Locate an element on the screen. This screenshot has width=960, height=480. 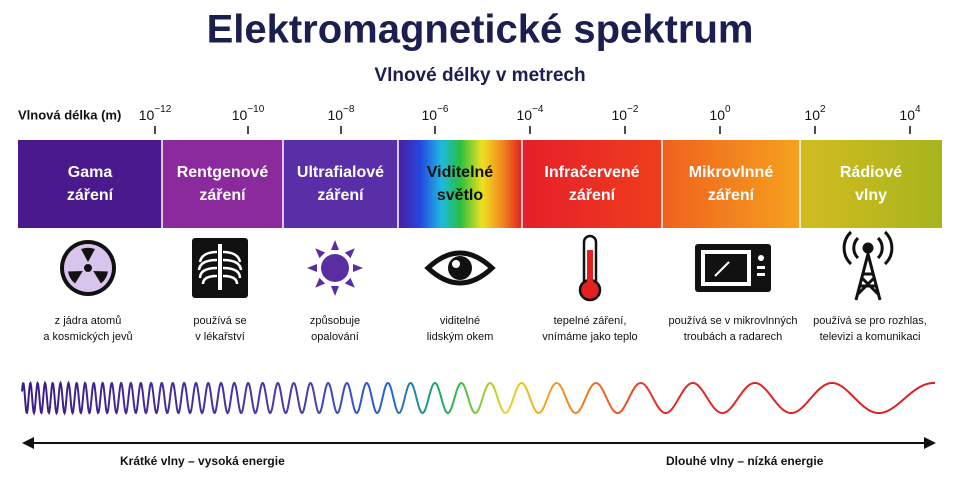
band-label: Infračervené is located at coordinates (591, 172).